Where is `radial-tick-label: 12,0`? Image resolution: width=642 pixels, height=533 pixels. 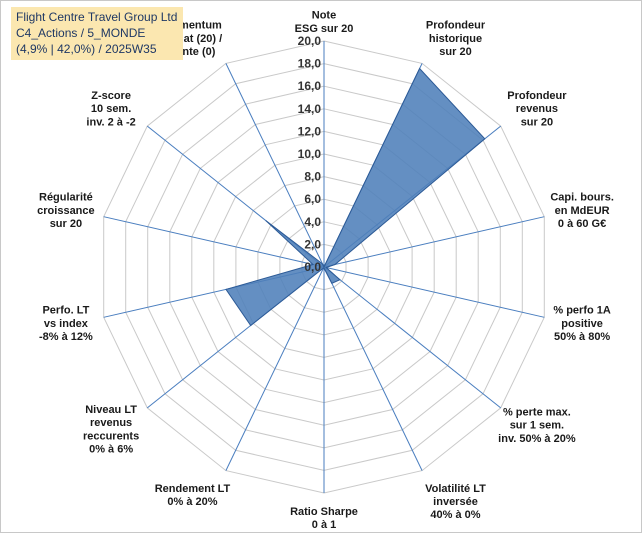 radial-tick-label: 12,0 is located at coordinates (310, 131).